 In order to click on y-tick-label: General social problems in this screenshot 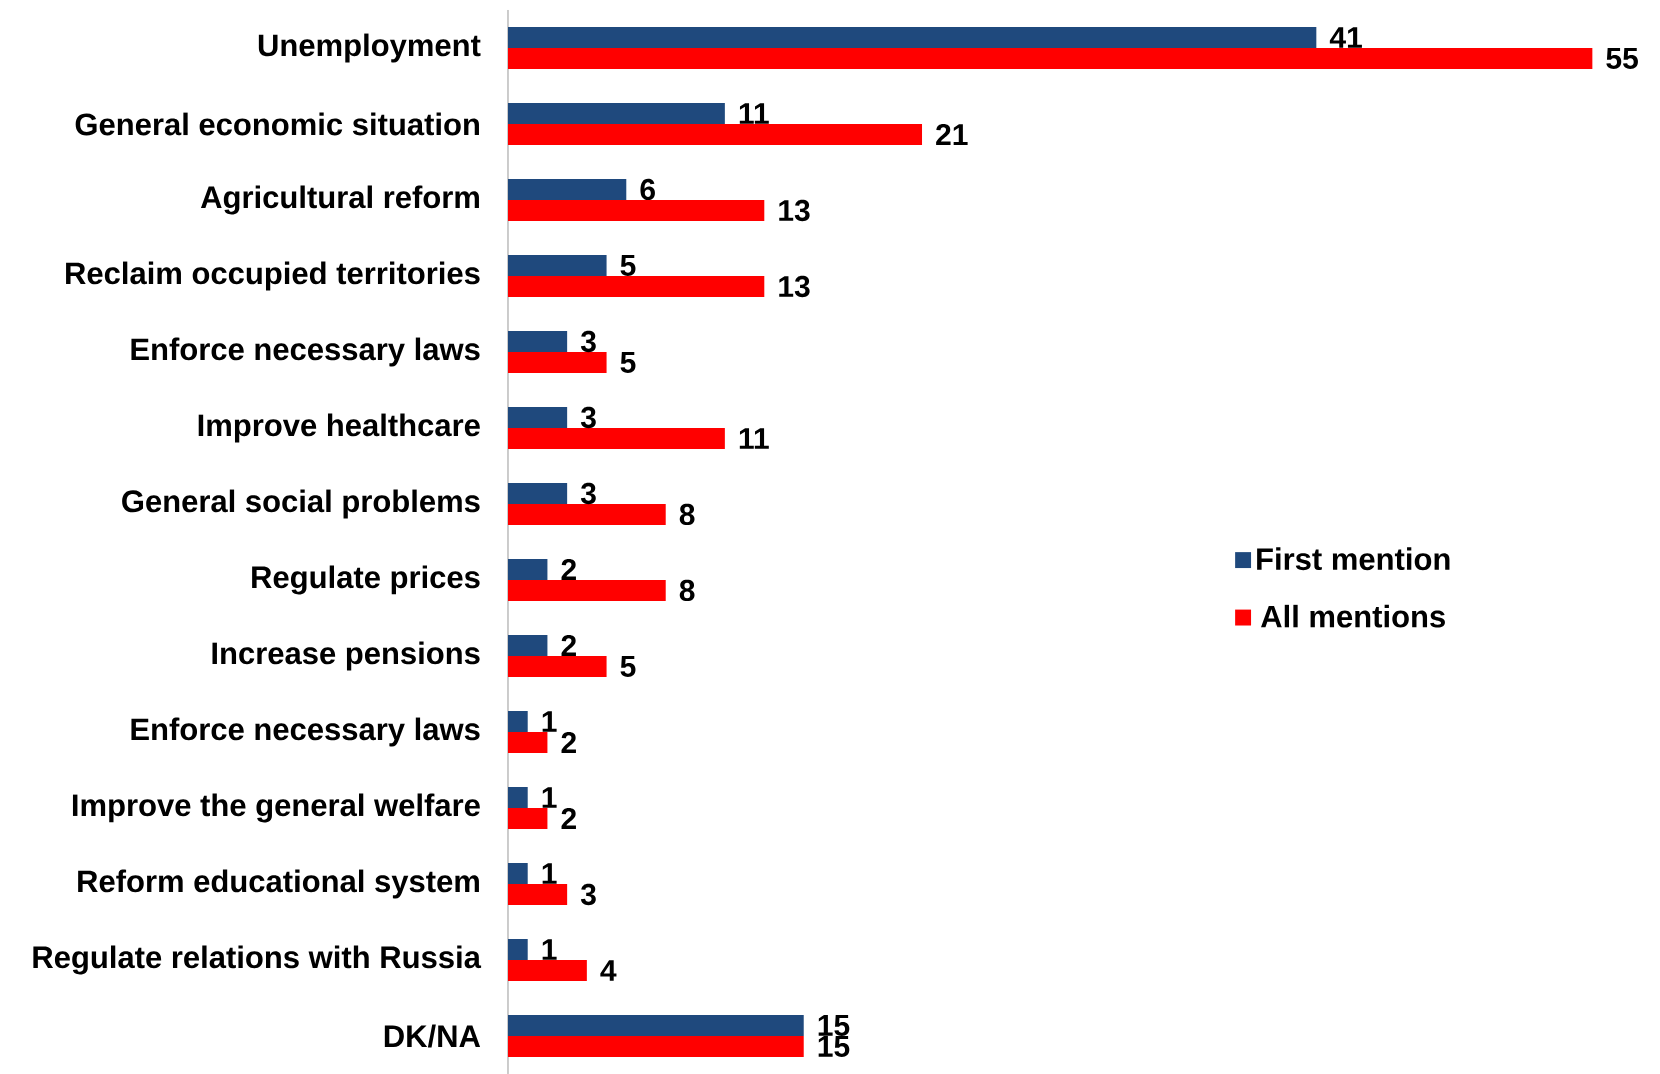, I will do `click(301, 504)`.